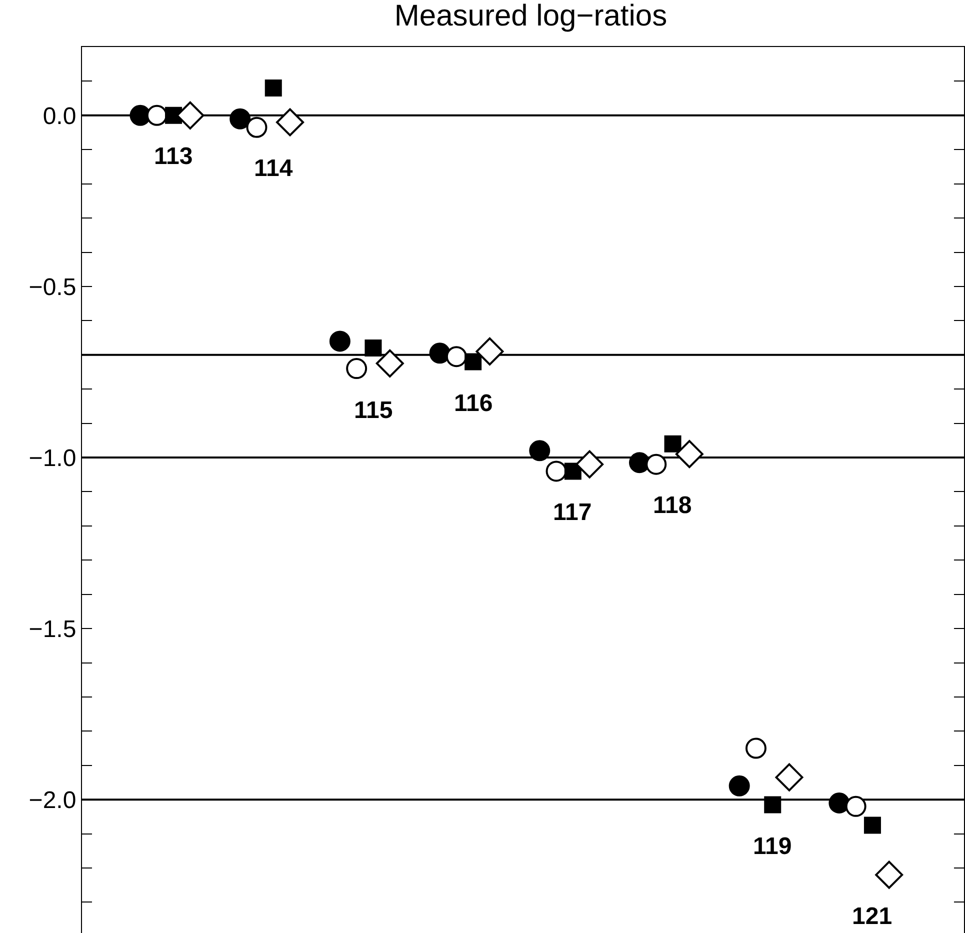 This screenshot has height=933, width=965. What do you see at coordinates (572, 512) in the screenshot?
I see `annotation: 117` at bounding box center [572, 512].